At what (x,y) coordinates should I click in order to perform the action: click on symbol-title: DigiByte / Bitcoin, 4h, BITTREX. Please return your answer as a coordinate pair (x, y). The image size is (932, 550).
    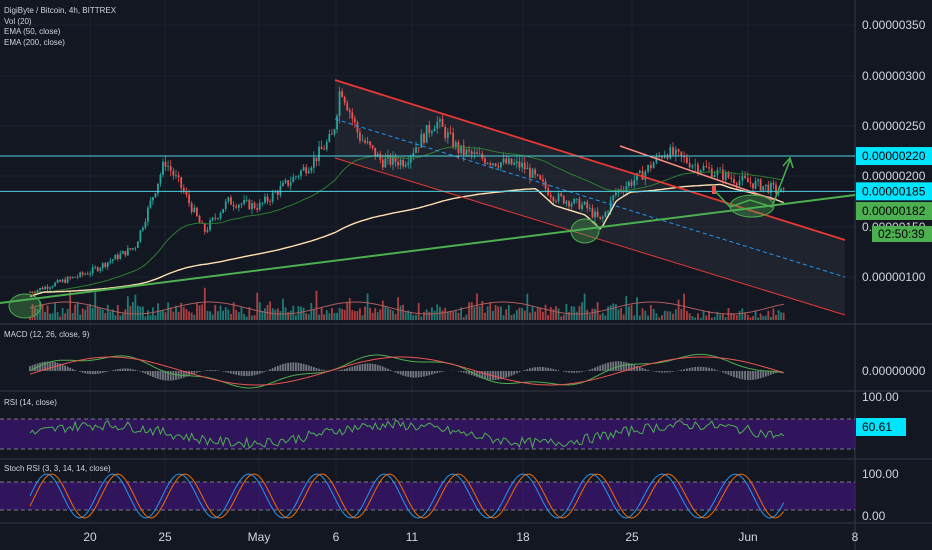
    Looking at the image, I should click on (60, 10).